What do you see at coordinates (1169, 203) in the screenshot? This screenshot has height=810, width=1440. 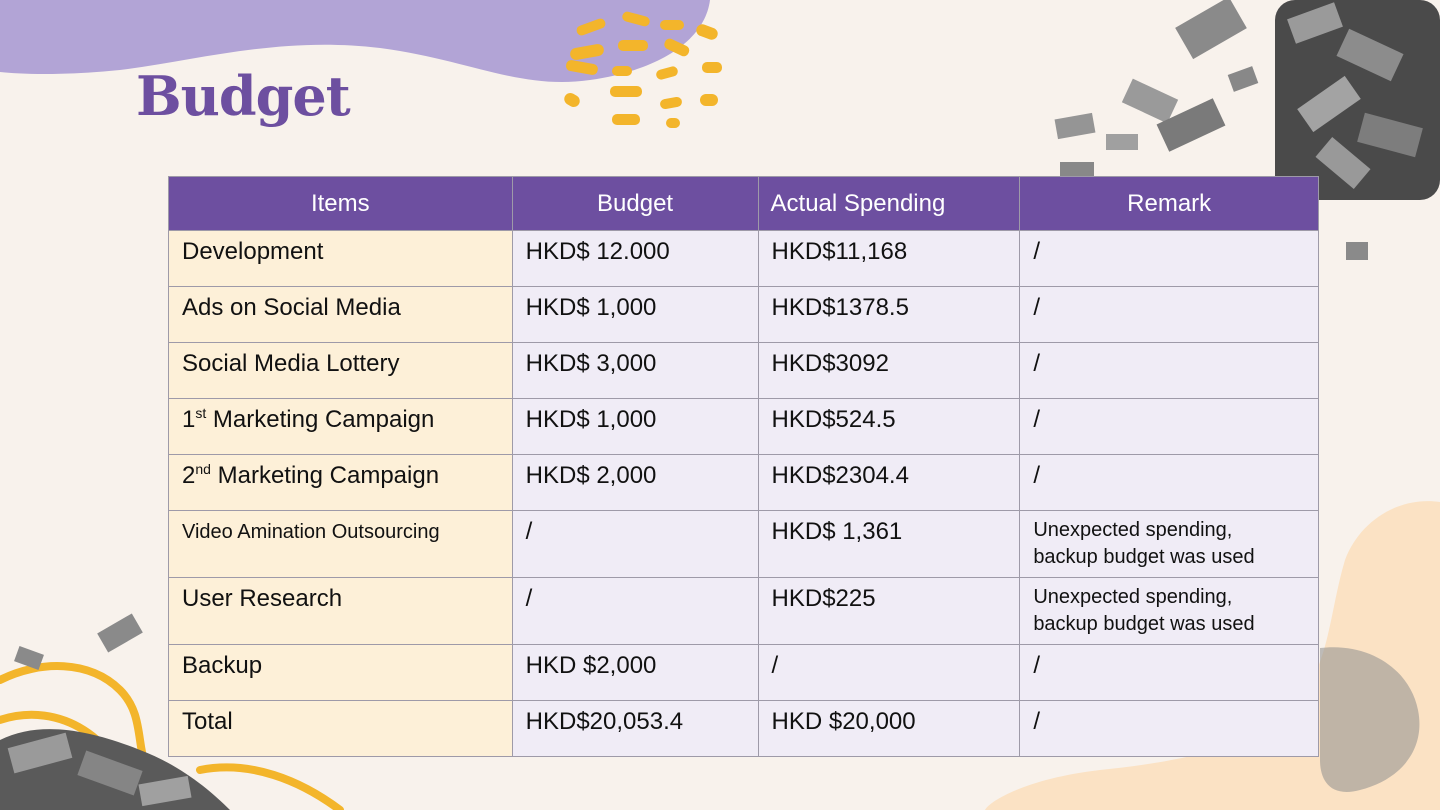 I see `header-remark: Remark` at bounding box center [1169, 203].